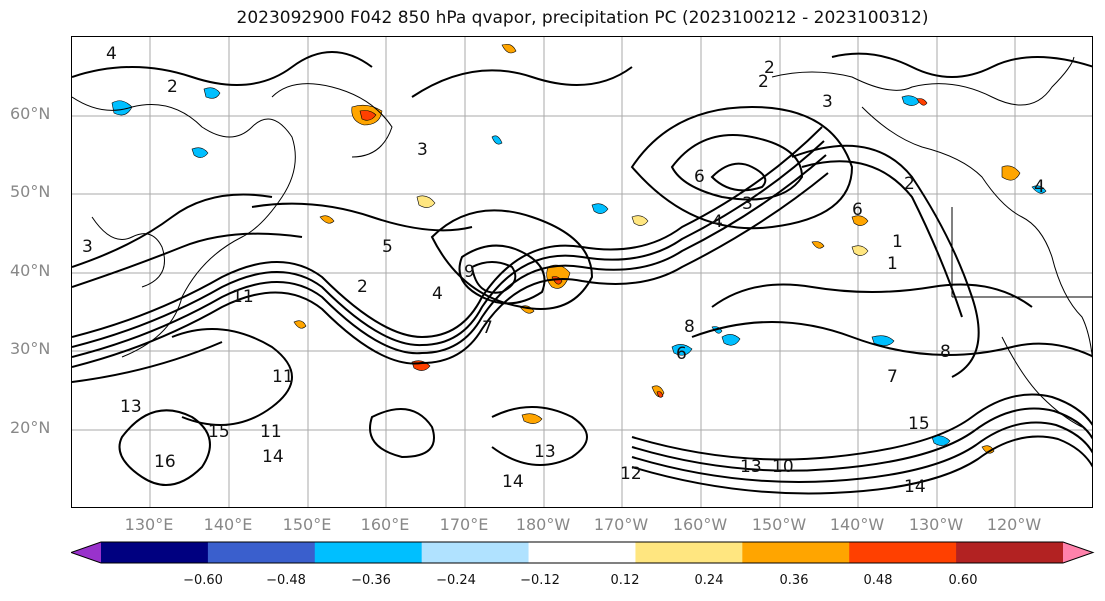  Describe the element at coordinates (963, 580) in the screenshot. I see `colorbar-tick: 0.60` at that location.